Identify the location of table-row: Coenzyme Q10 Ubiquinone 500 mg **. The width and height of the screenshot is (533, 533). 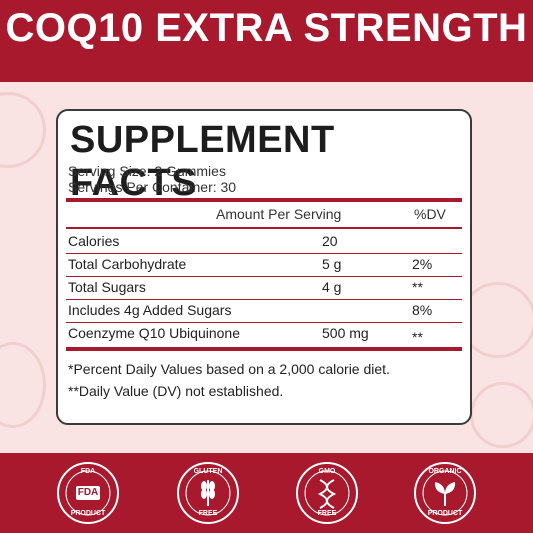
(264, 337).